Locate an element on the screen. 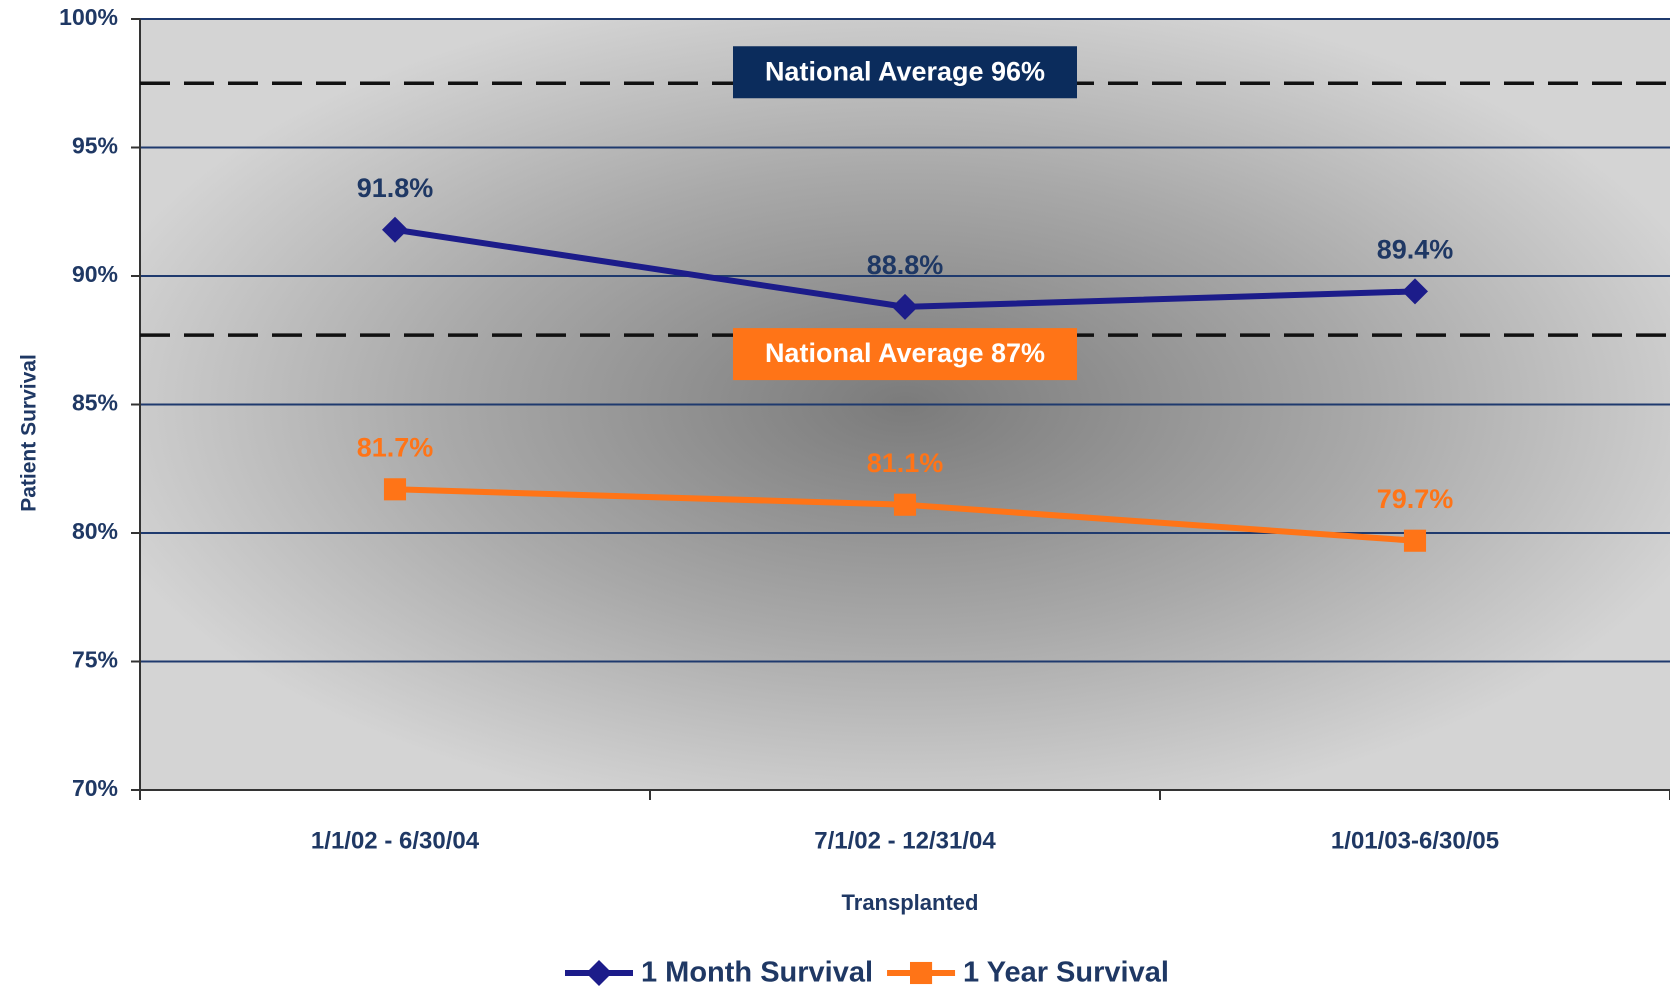 Image resolution: width=1670 pixels, height=993 pixels. y-tick-label: 70% is located at coordinates (95, 788).